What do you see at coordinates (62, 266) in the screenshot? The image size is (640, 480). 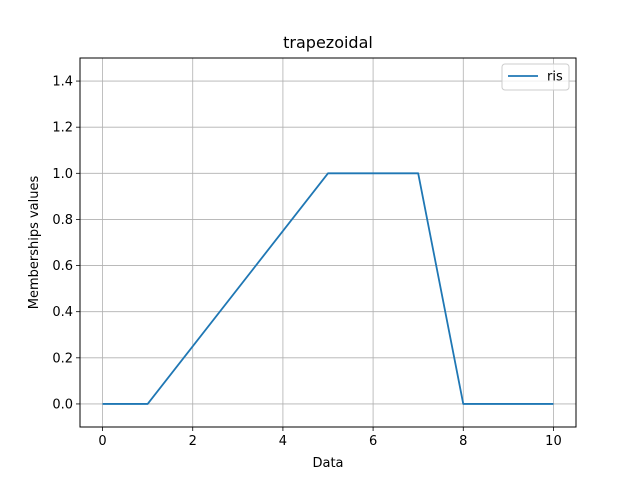 I see `y-tick-label: 0.6` at bounding box center [62, 266].